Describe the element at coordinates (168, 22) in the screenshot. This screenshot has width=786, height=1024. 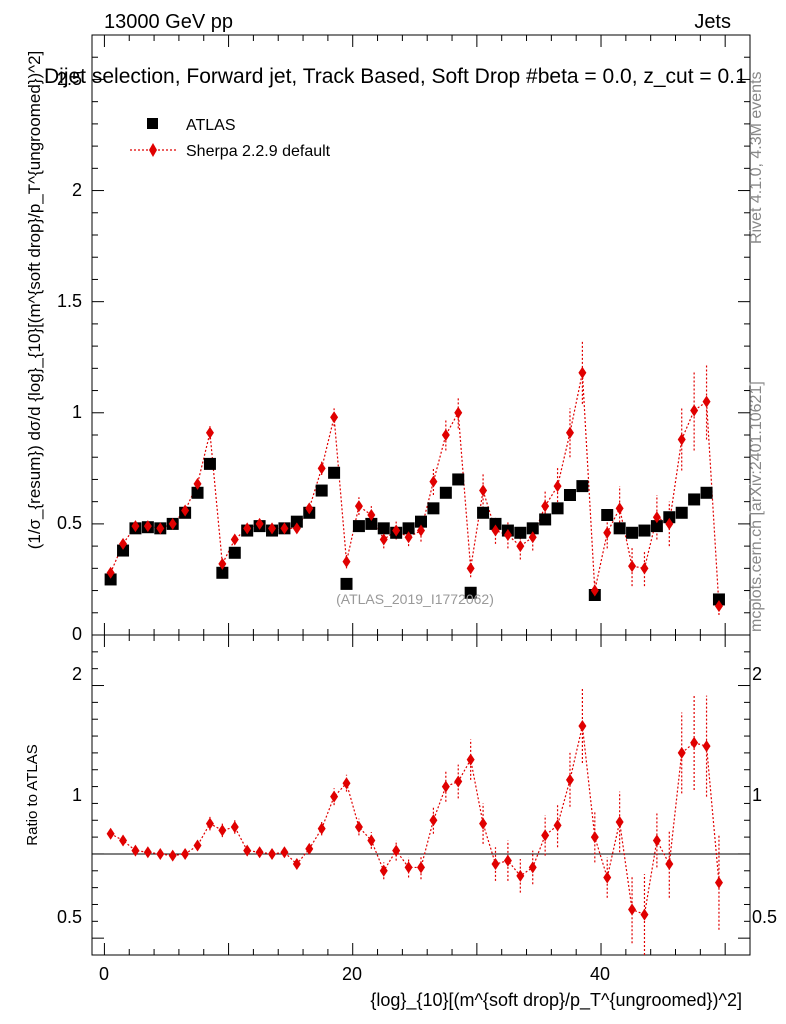
I see `energy-label: 13000 GeV pp` at that location.